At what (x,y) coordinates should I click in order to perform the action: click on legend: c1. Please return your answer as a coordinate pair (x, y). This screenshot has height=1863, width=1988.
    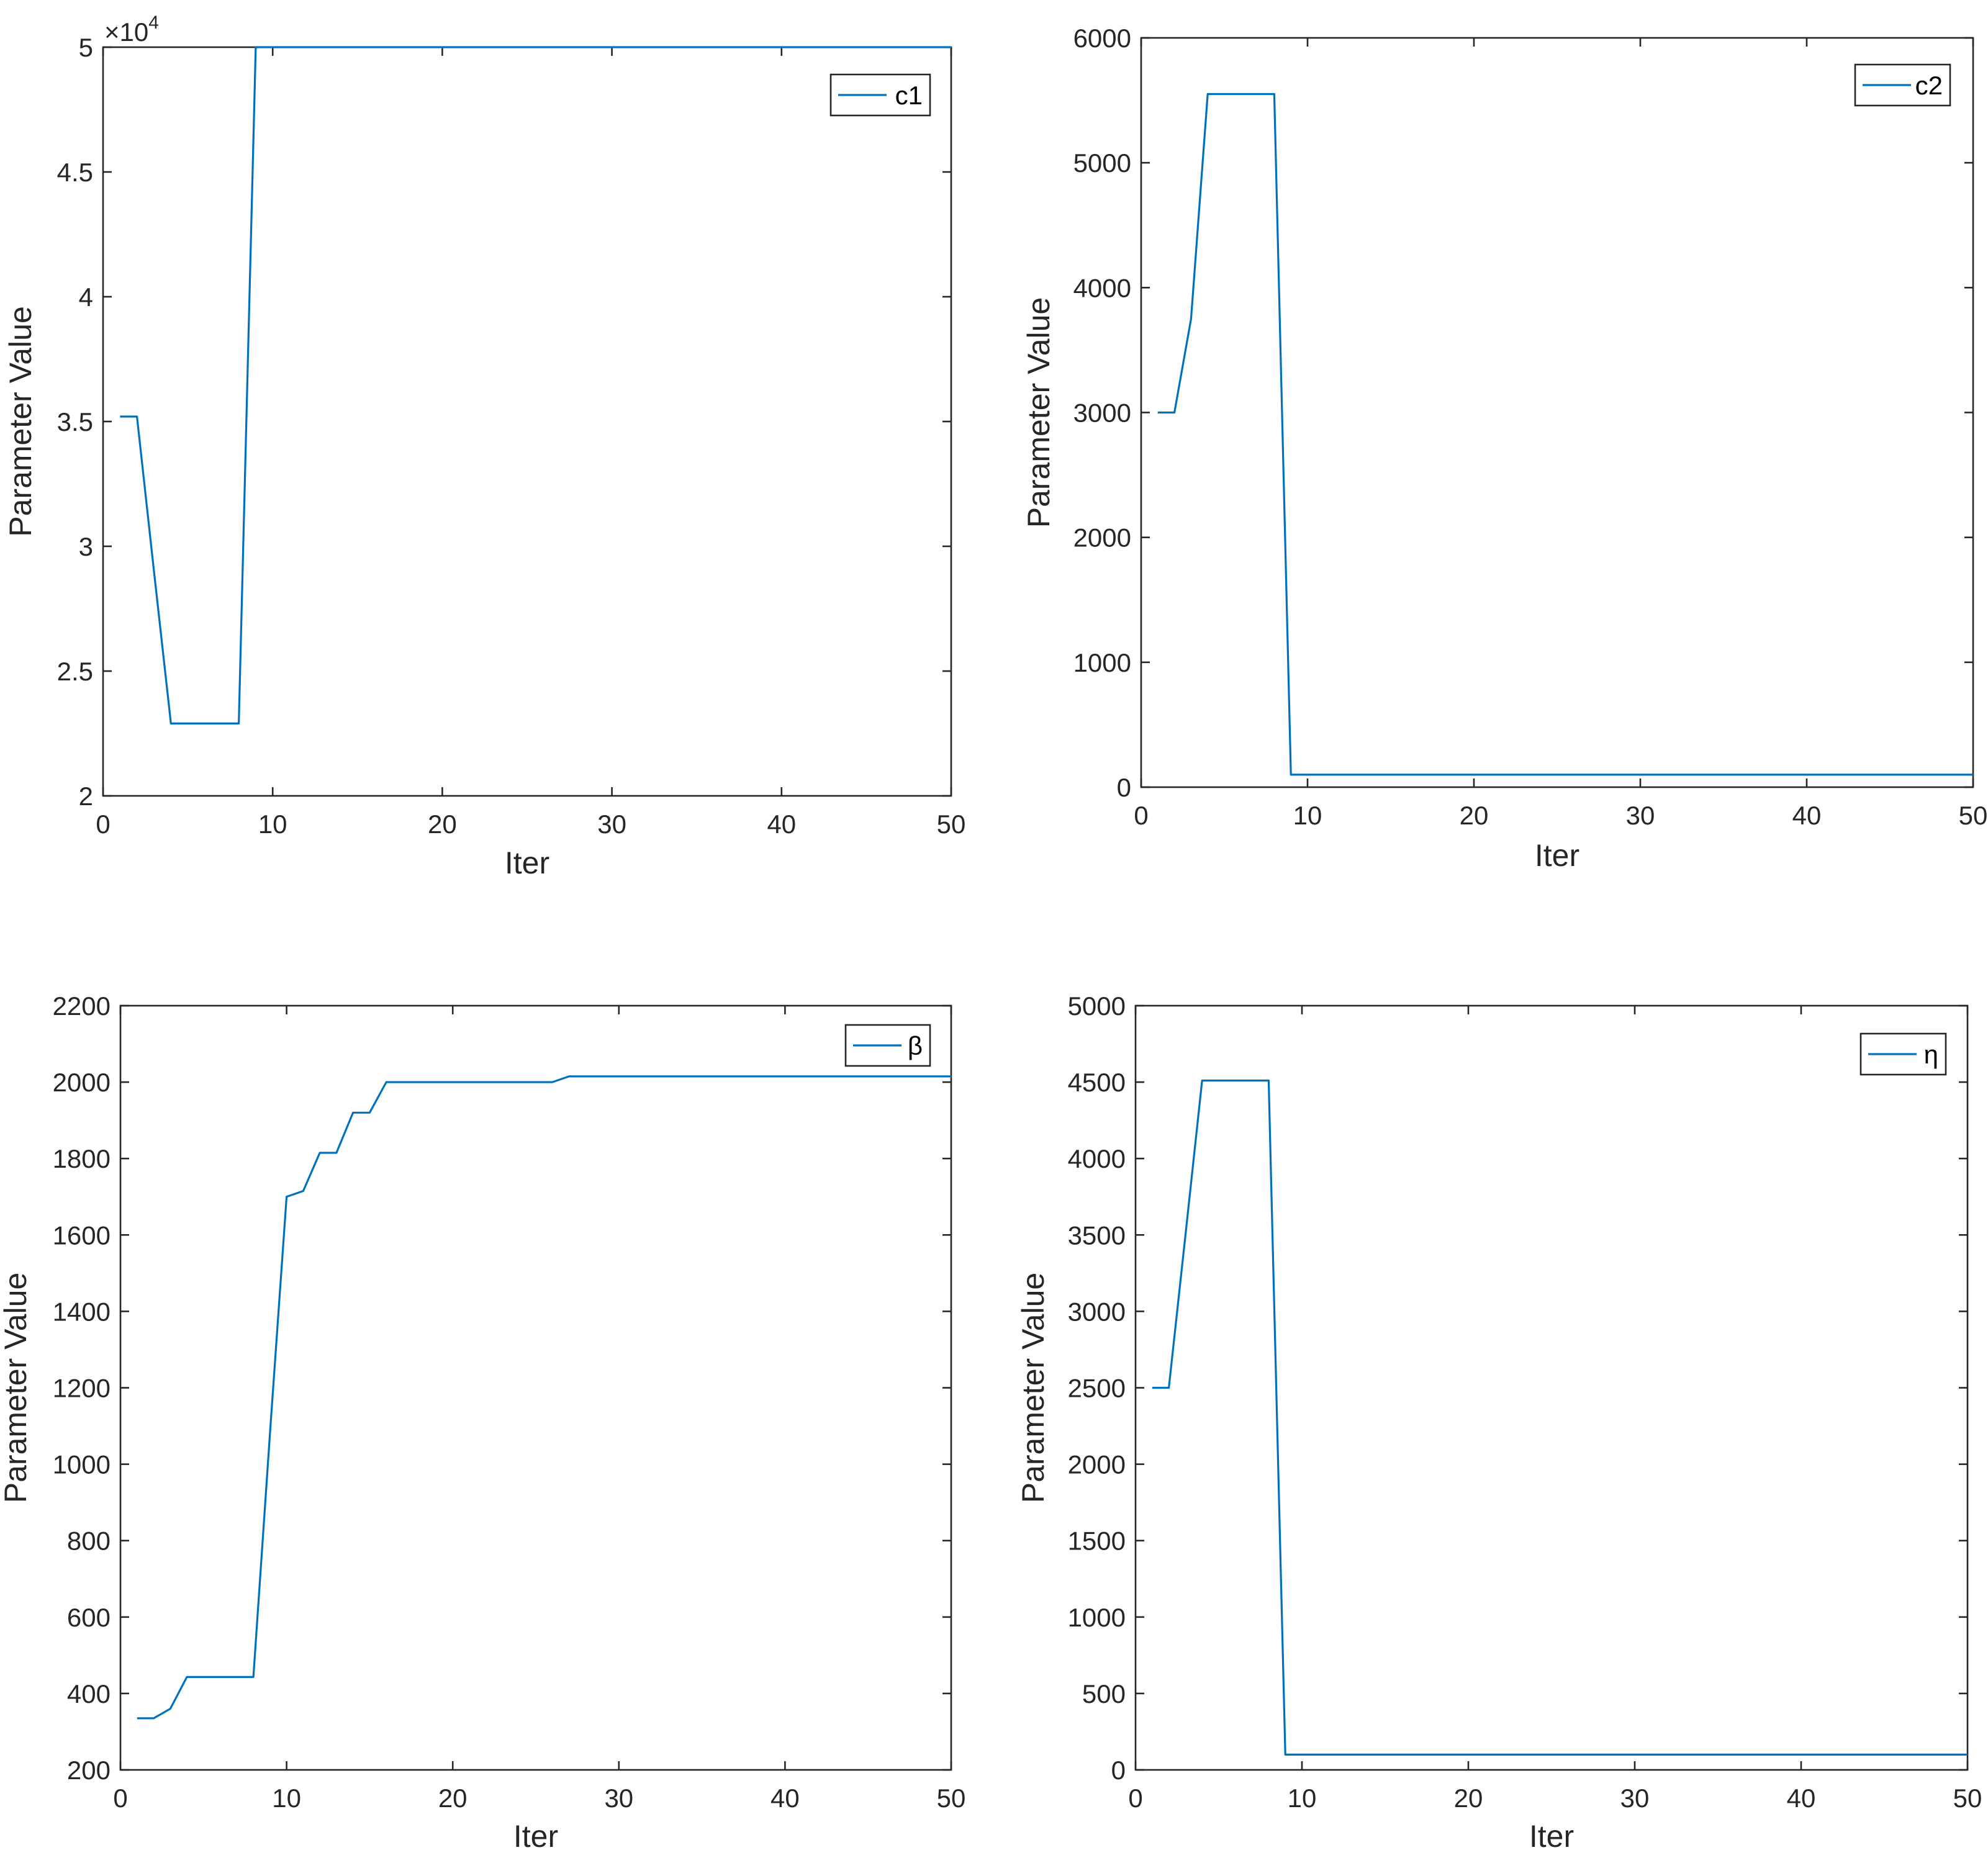
    Looking at the image, I should click on (880, 95).